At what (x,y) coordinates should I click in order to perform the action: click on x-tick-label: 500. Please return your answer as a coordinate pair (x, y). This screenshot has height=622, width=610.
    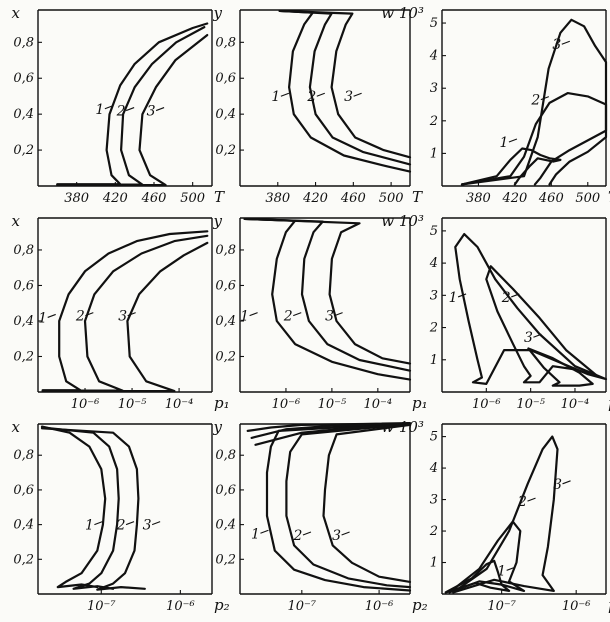
    Looking at the image, I should click on (587, 198).